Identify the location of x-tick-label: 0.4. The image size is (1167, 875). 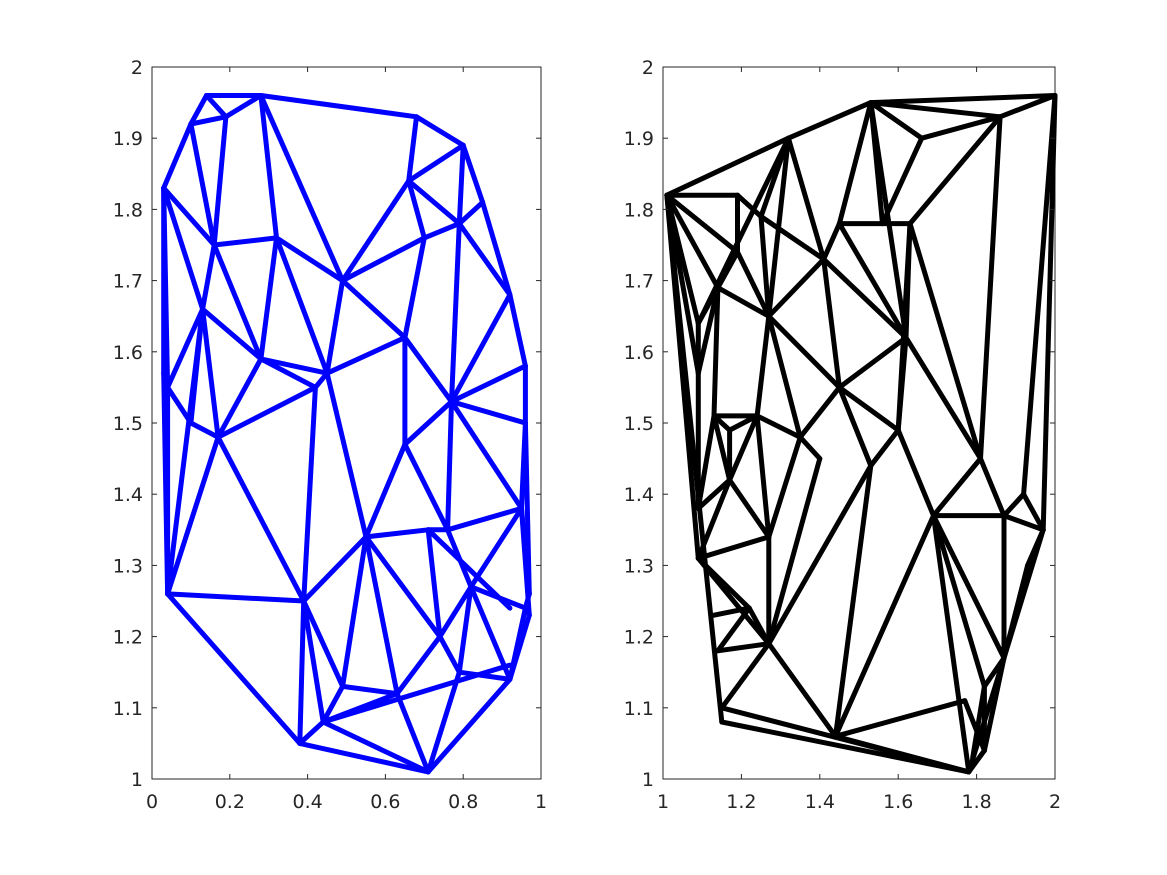
(307, 802).